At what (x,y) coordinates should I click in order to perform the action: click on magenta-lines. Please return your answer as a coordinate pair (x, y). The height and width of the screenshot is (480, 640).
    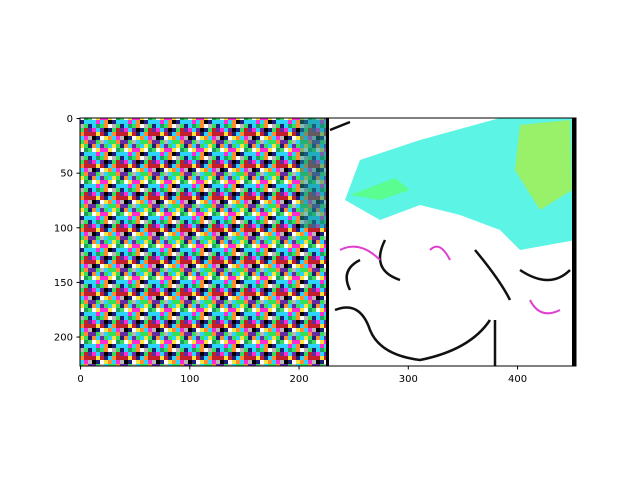
    Looking at the image, I should click on (450, 280).